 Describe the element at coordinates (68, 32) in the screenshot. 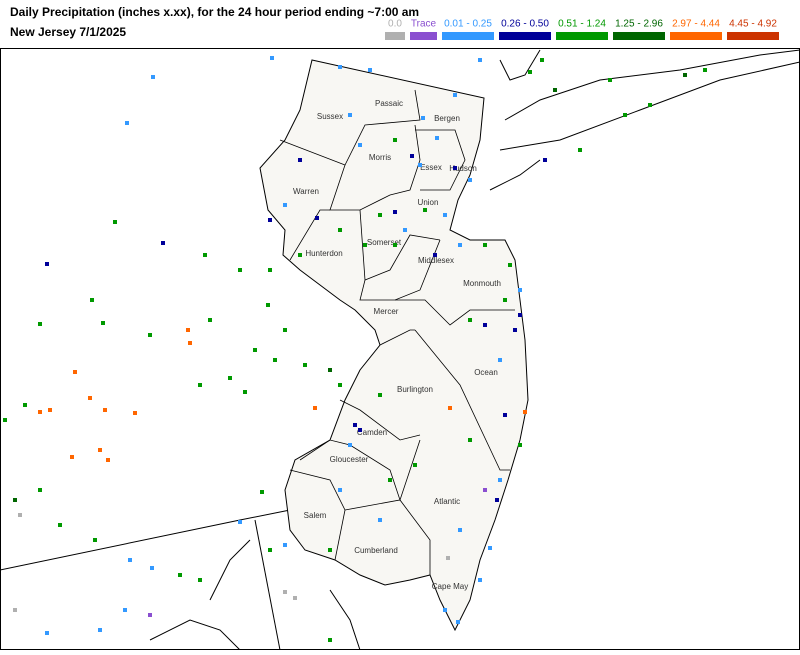

I see `subtitle: New Jersey 7/1/2025` at that location.